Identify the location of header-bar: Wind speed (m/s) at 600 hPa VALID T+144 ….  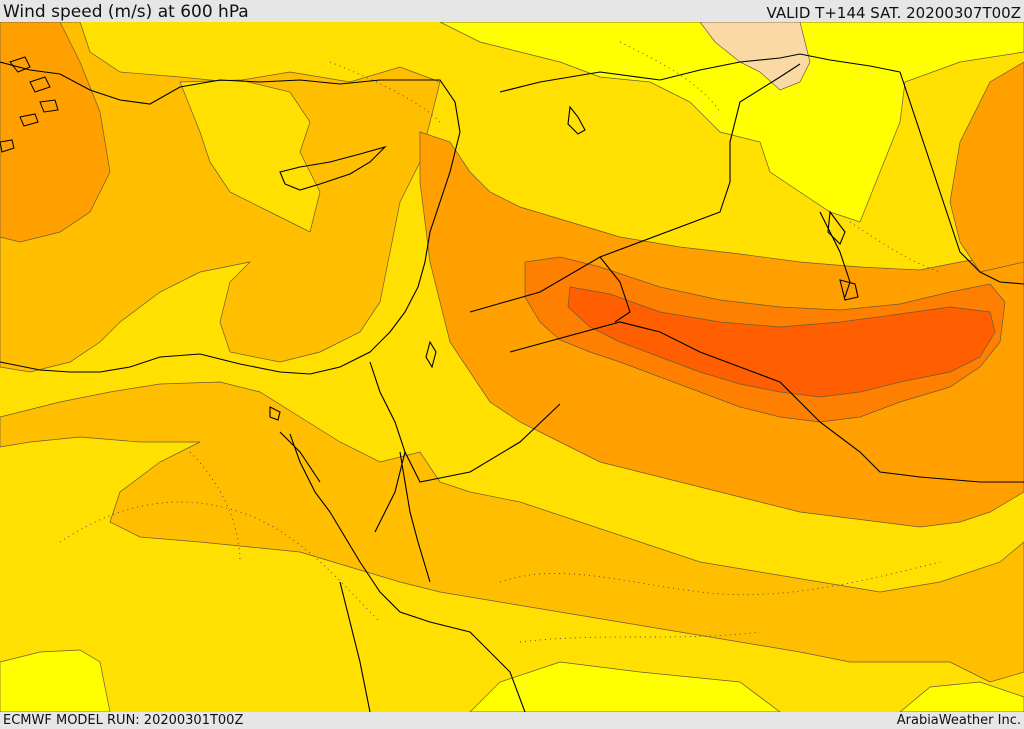
(512, 11).